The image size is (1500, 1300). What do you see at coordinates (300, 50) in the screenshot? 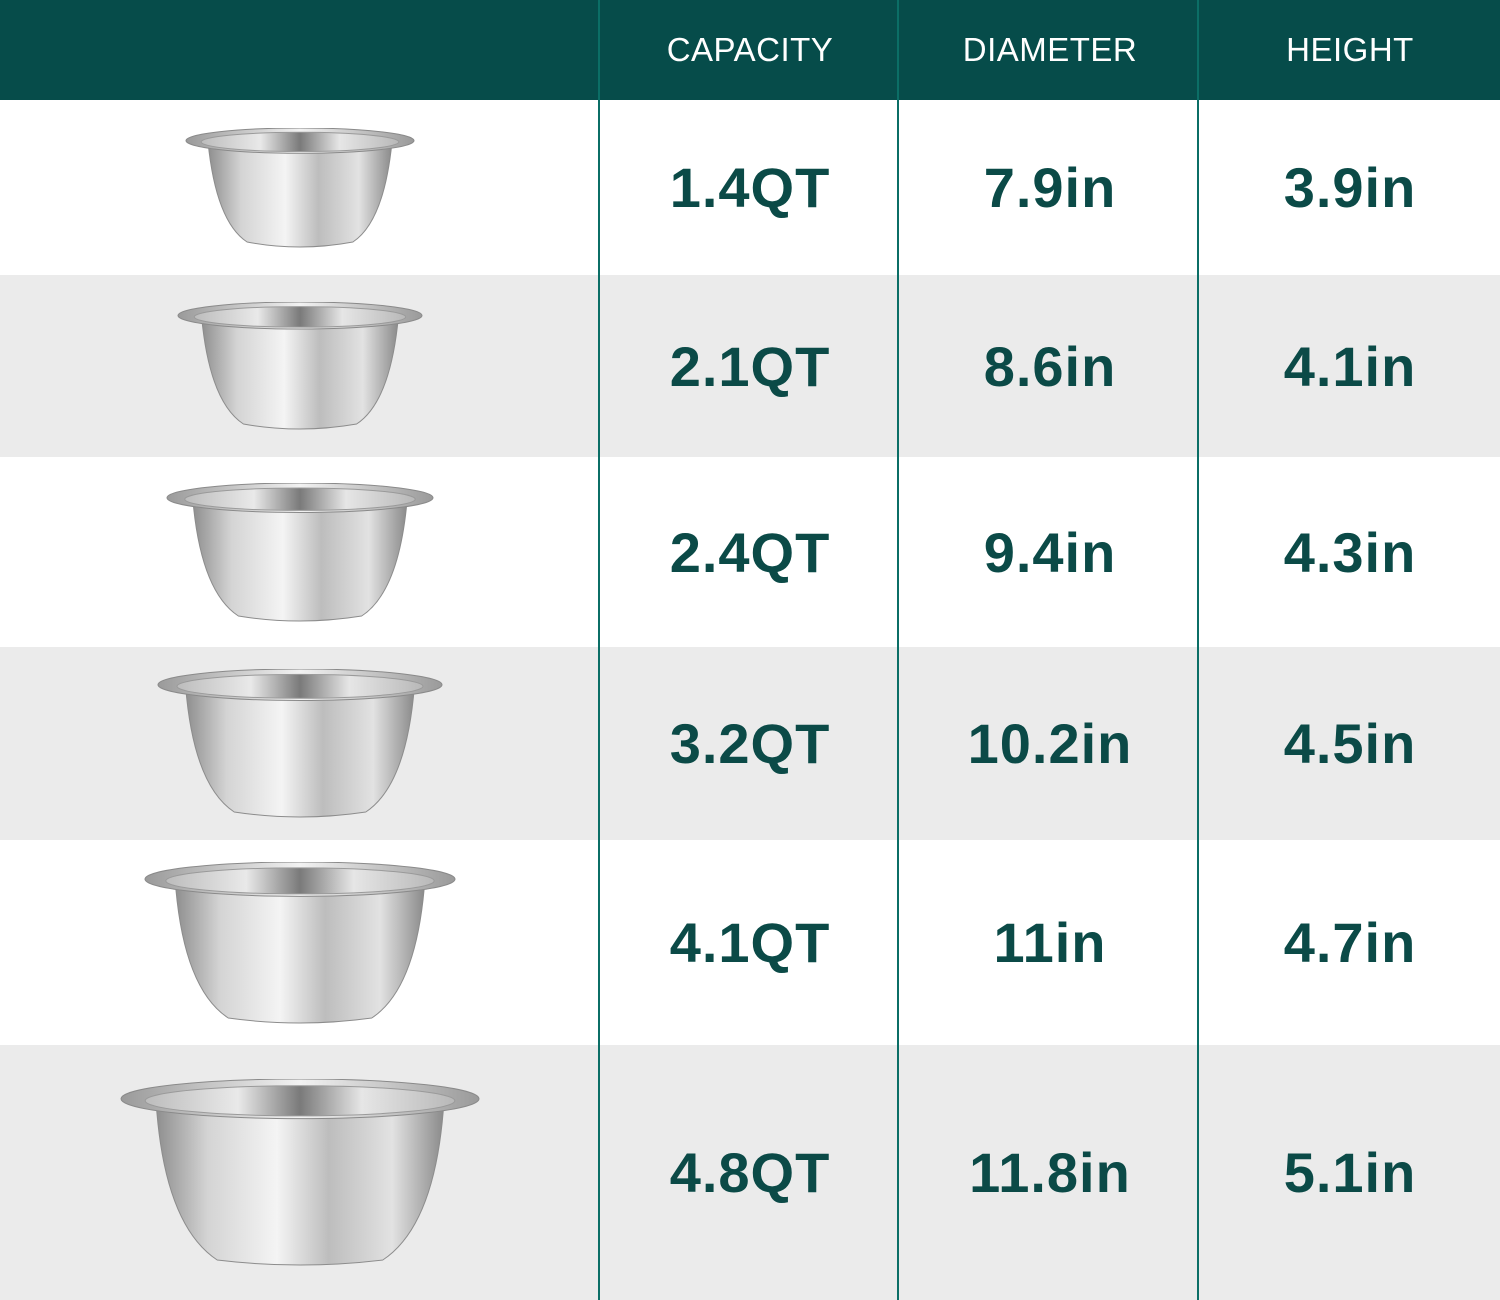
I see `header-blank` at bounding box center [300, 50].